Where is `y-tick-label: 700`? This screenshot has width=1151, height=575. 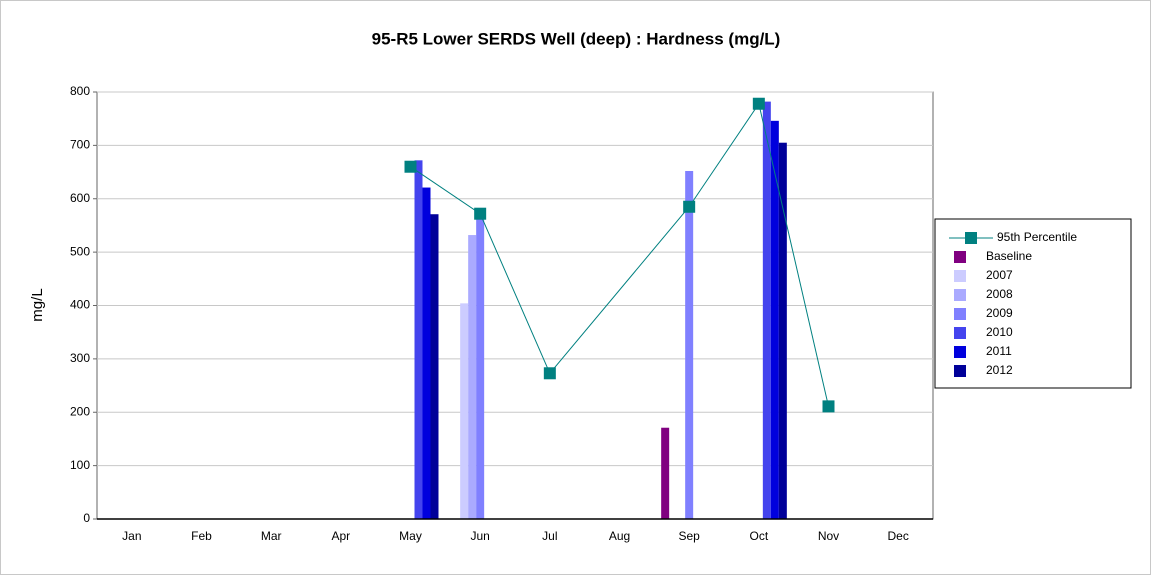 y-tick-label: 700 is located at coordinates (80, 145).